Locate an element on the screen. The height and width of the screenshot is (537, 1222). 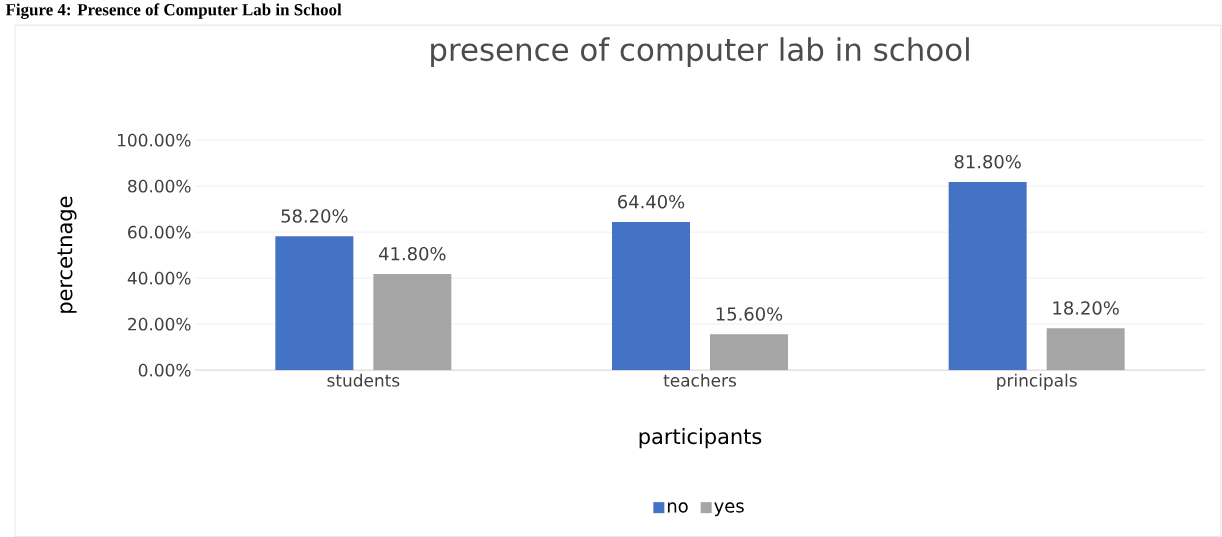
y-tick-label: 40.00% is located at coordinates (159, 278).